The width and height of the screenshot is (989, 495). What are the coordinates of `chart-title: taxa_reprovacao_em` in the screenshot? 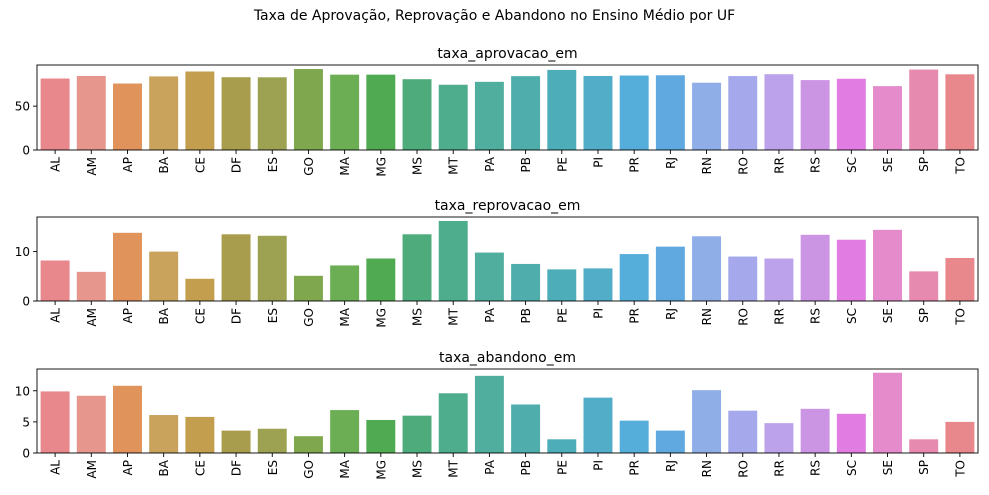 It's located at (508, 206).